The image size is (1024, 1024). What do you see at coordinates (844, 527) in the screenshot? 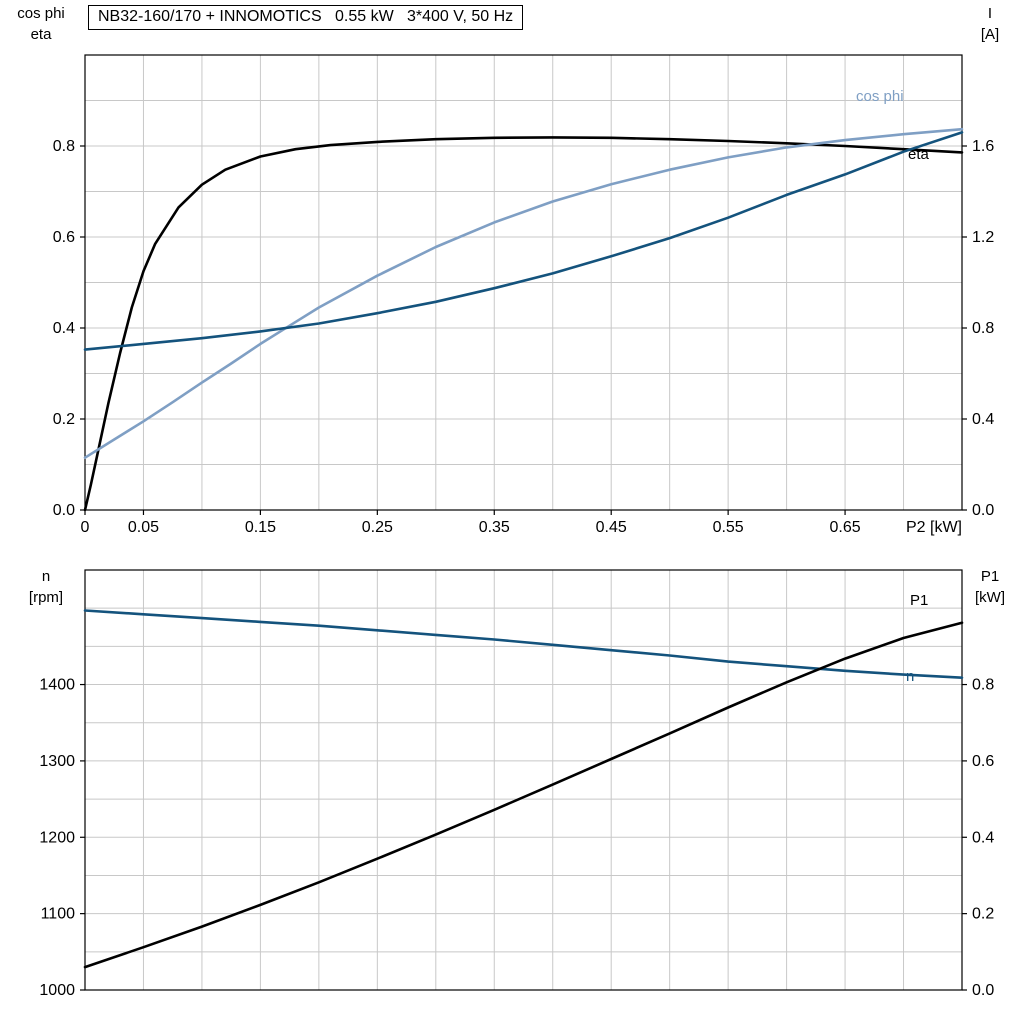
I see `x-axis-tick-label: 0.65` at bounding box center [844, 527].